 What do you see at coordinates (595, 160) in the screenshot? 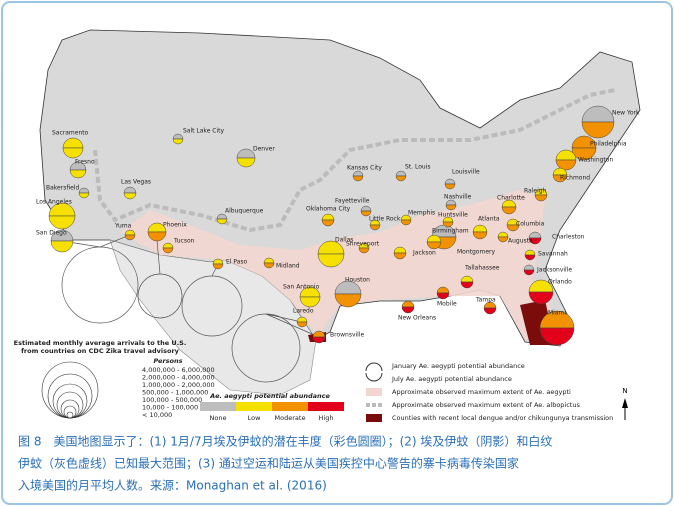
I see `city-label: Washington` at bounding box center [595, 160].